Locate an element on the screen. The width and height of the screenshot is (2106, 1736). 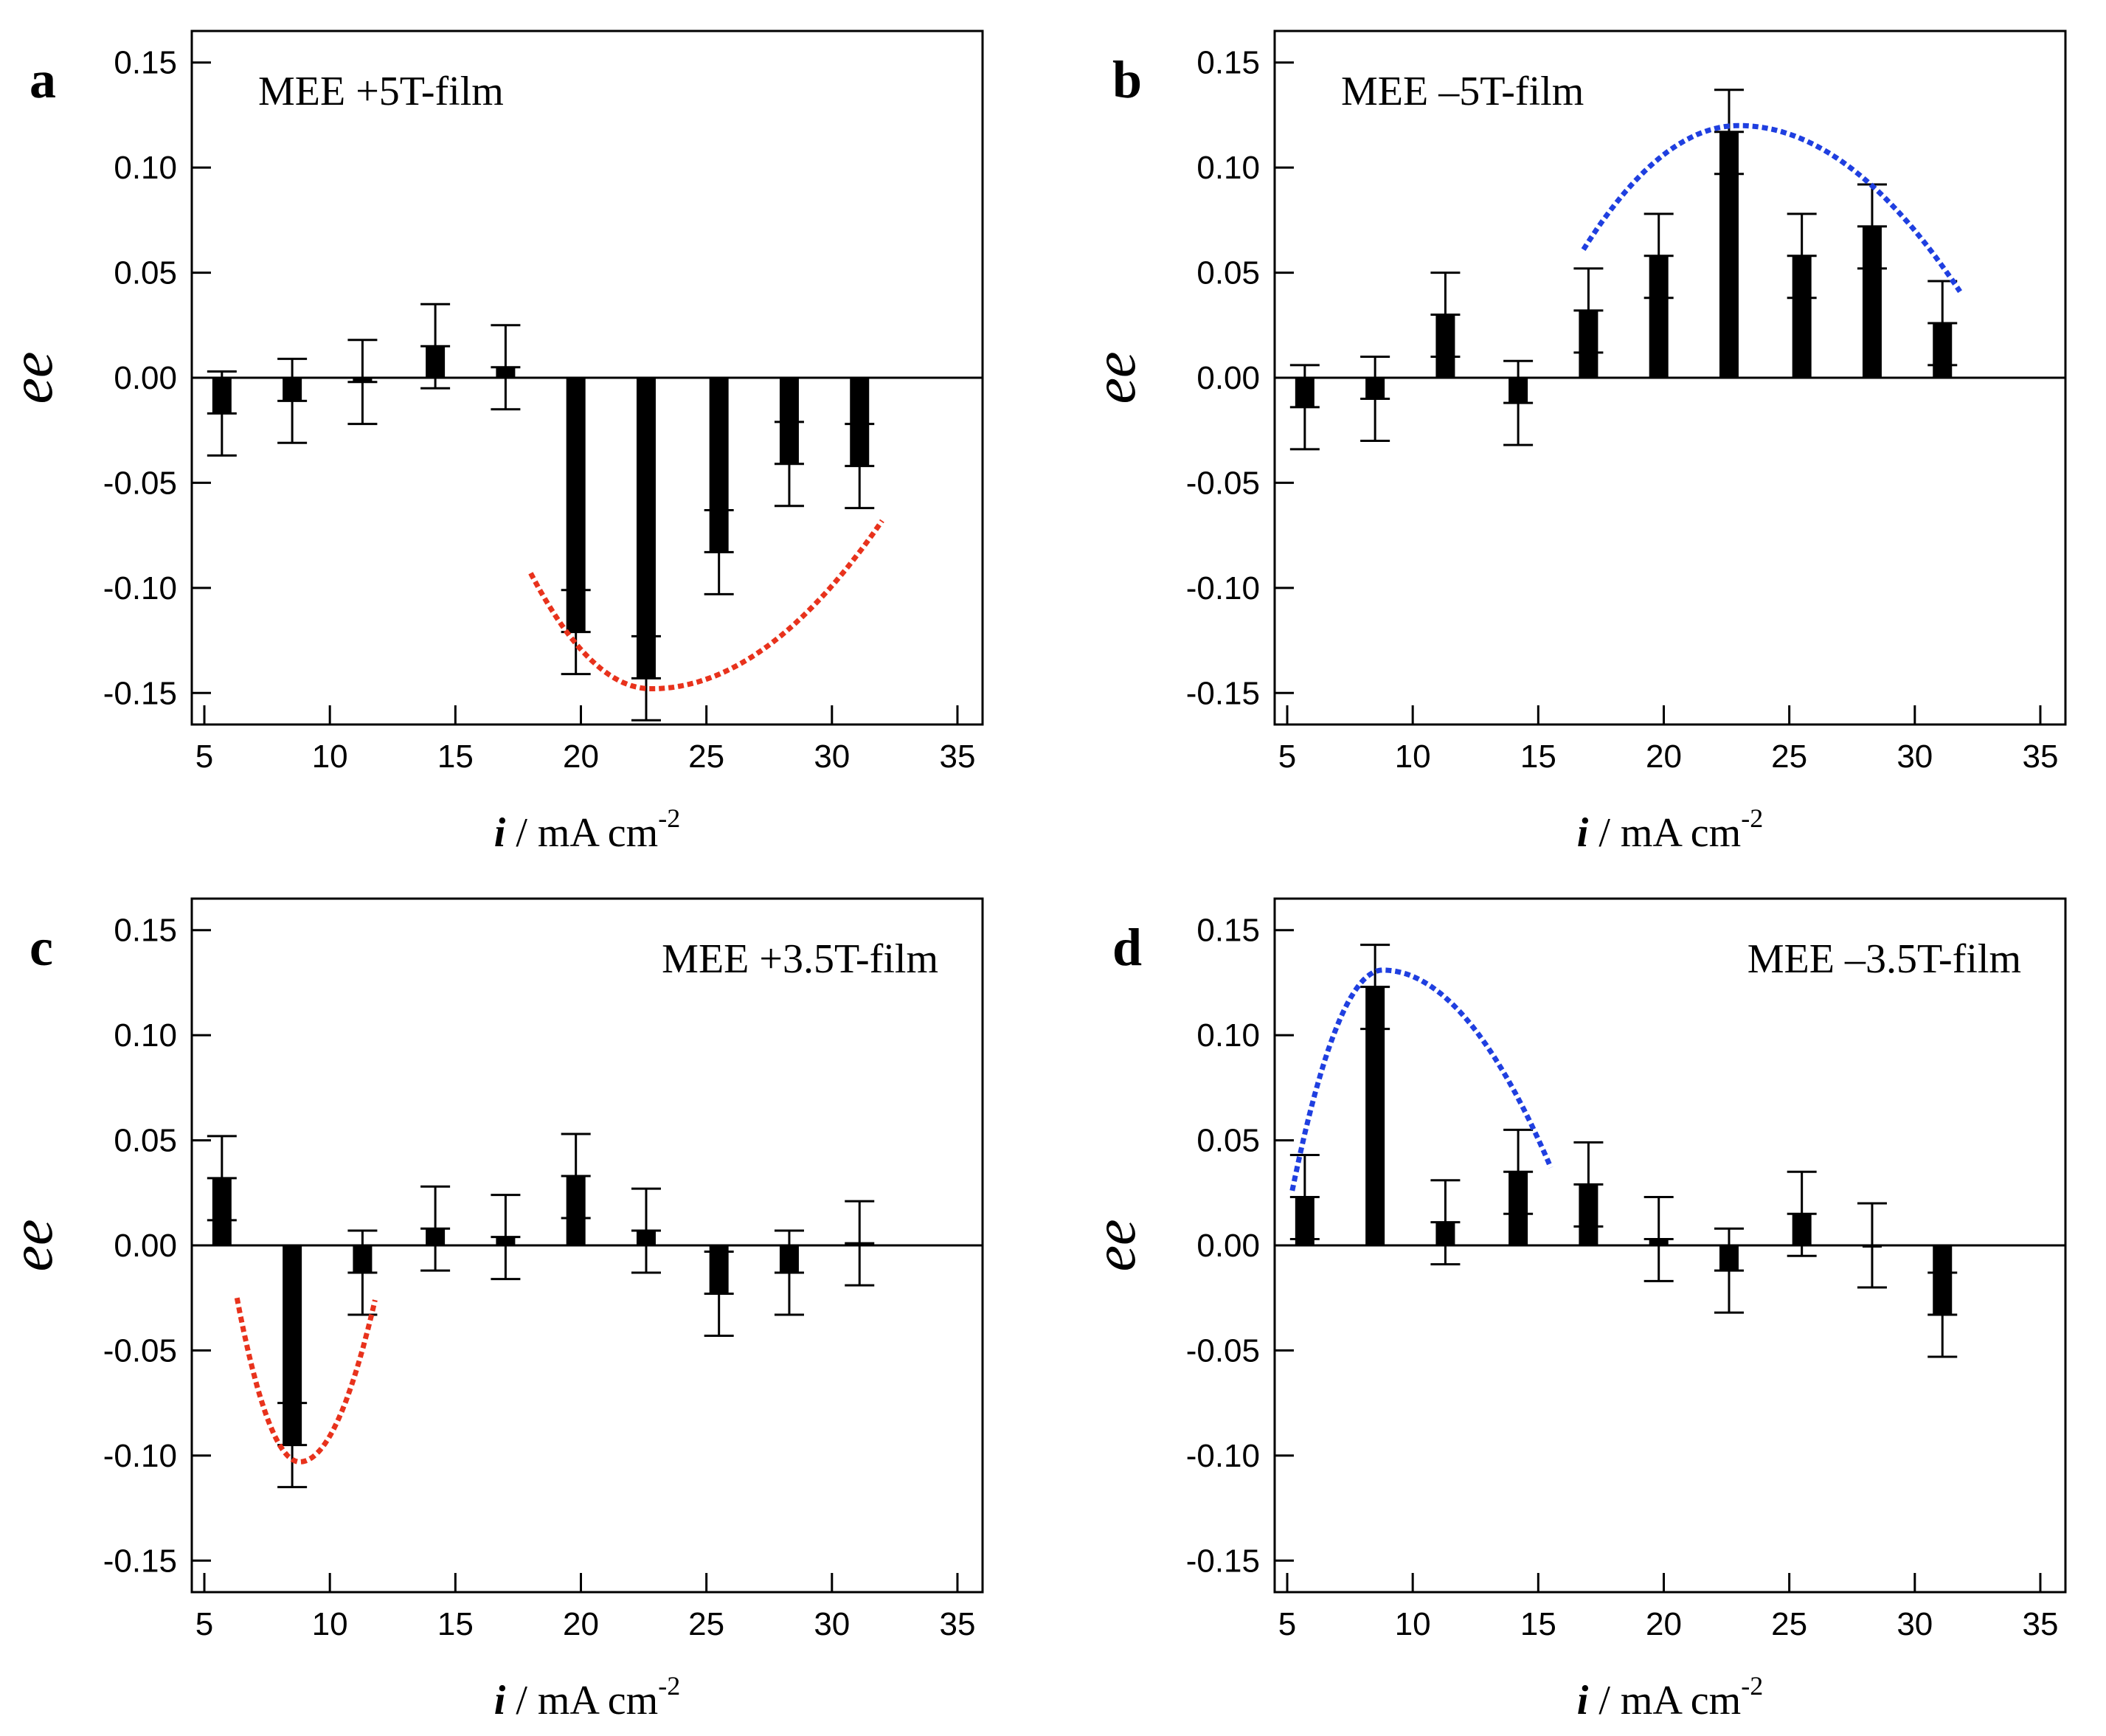
panel-c-xtick-label-0: 5 is located at coordinates (204, 1624).